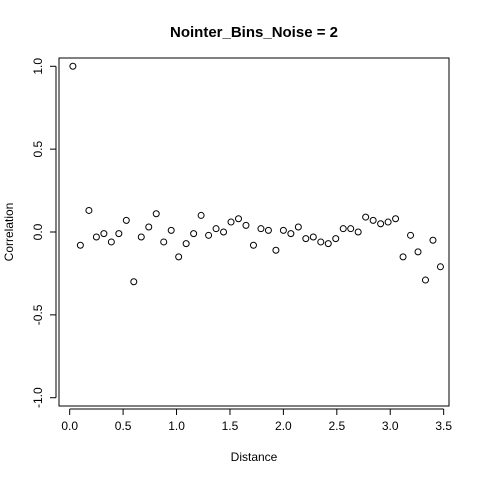 This screenshot has height=480, width=480. What do you see at coordinates (38, 148) in the screenshot?
I see `y-tick-label: 0.5` at bounding box center [38, 148].